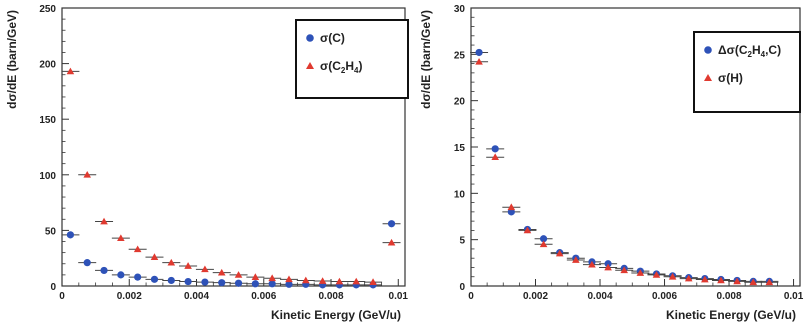 The width and height of the screenshot is (809, 333). What do you see at coordinates (730, 78) in the screenshot?
I see `legend-label: σ(H)` at bounding box center [730, 78].